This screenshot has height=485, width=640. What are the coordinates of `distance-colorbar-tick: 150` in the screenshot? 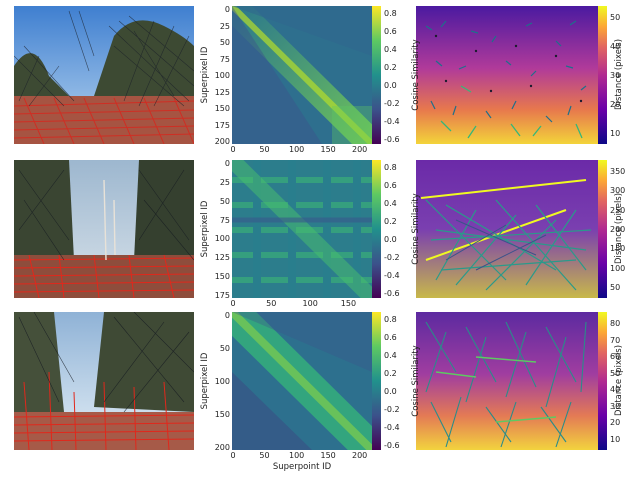 It's located at (618, 249).